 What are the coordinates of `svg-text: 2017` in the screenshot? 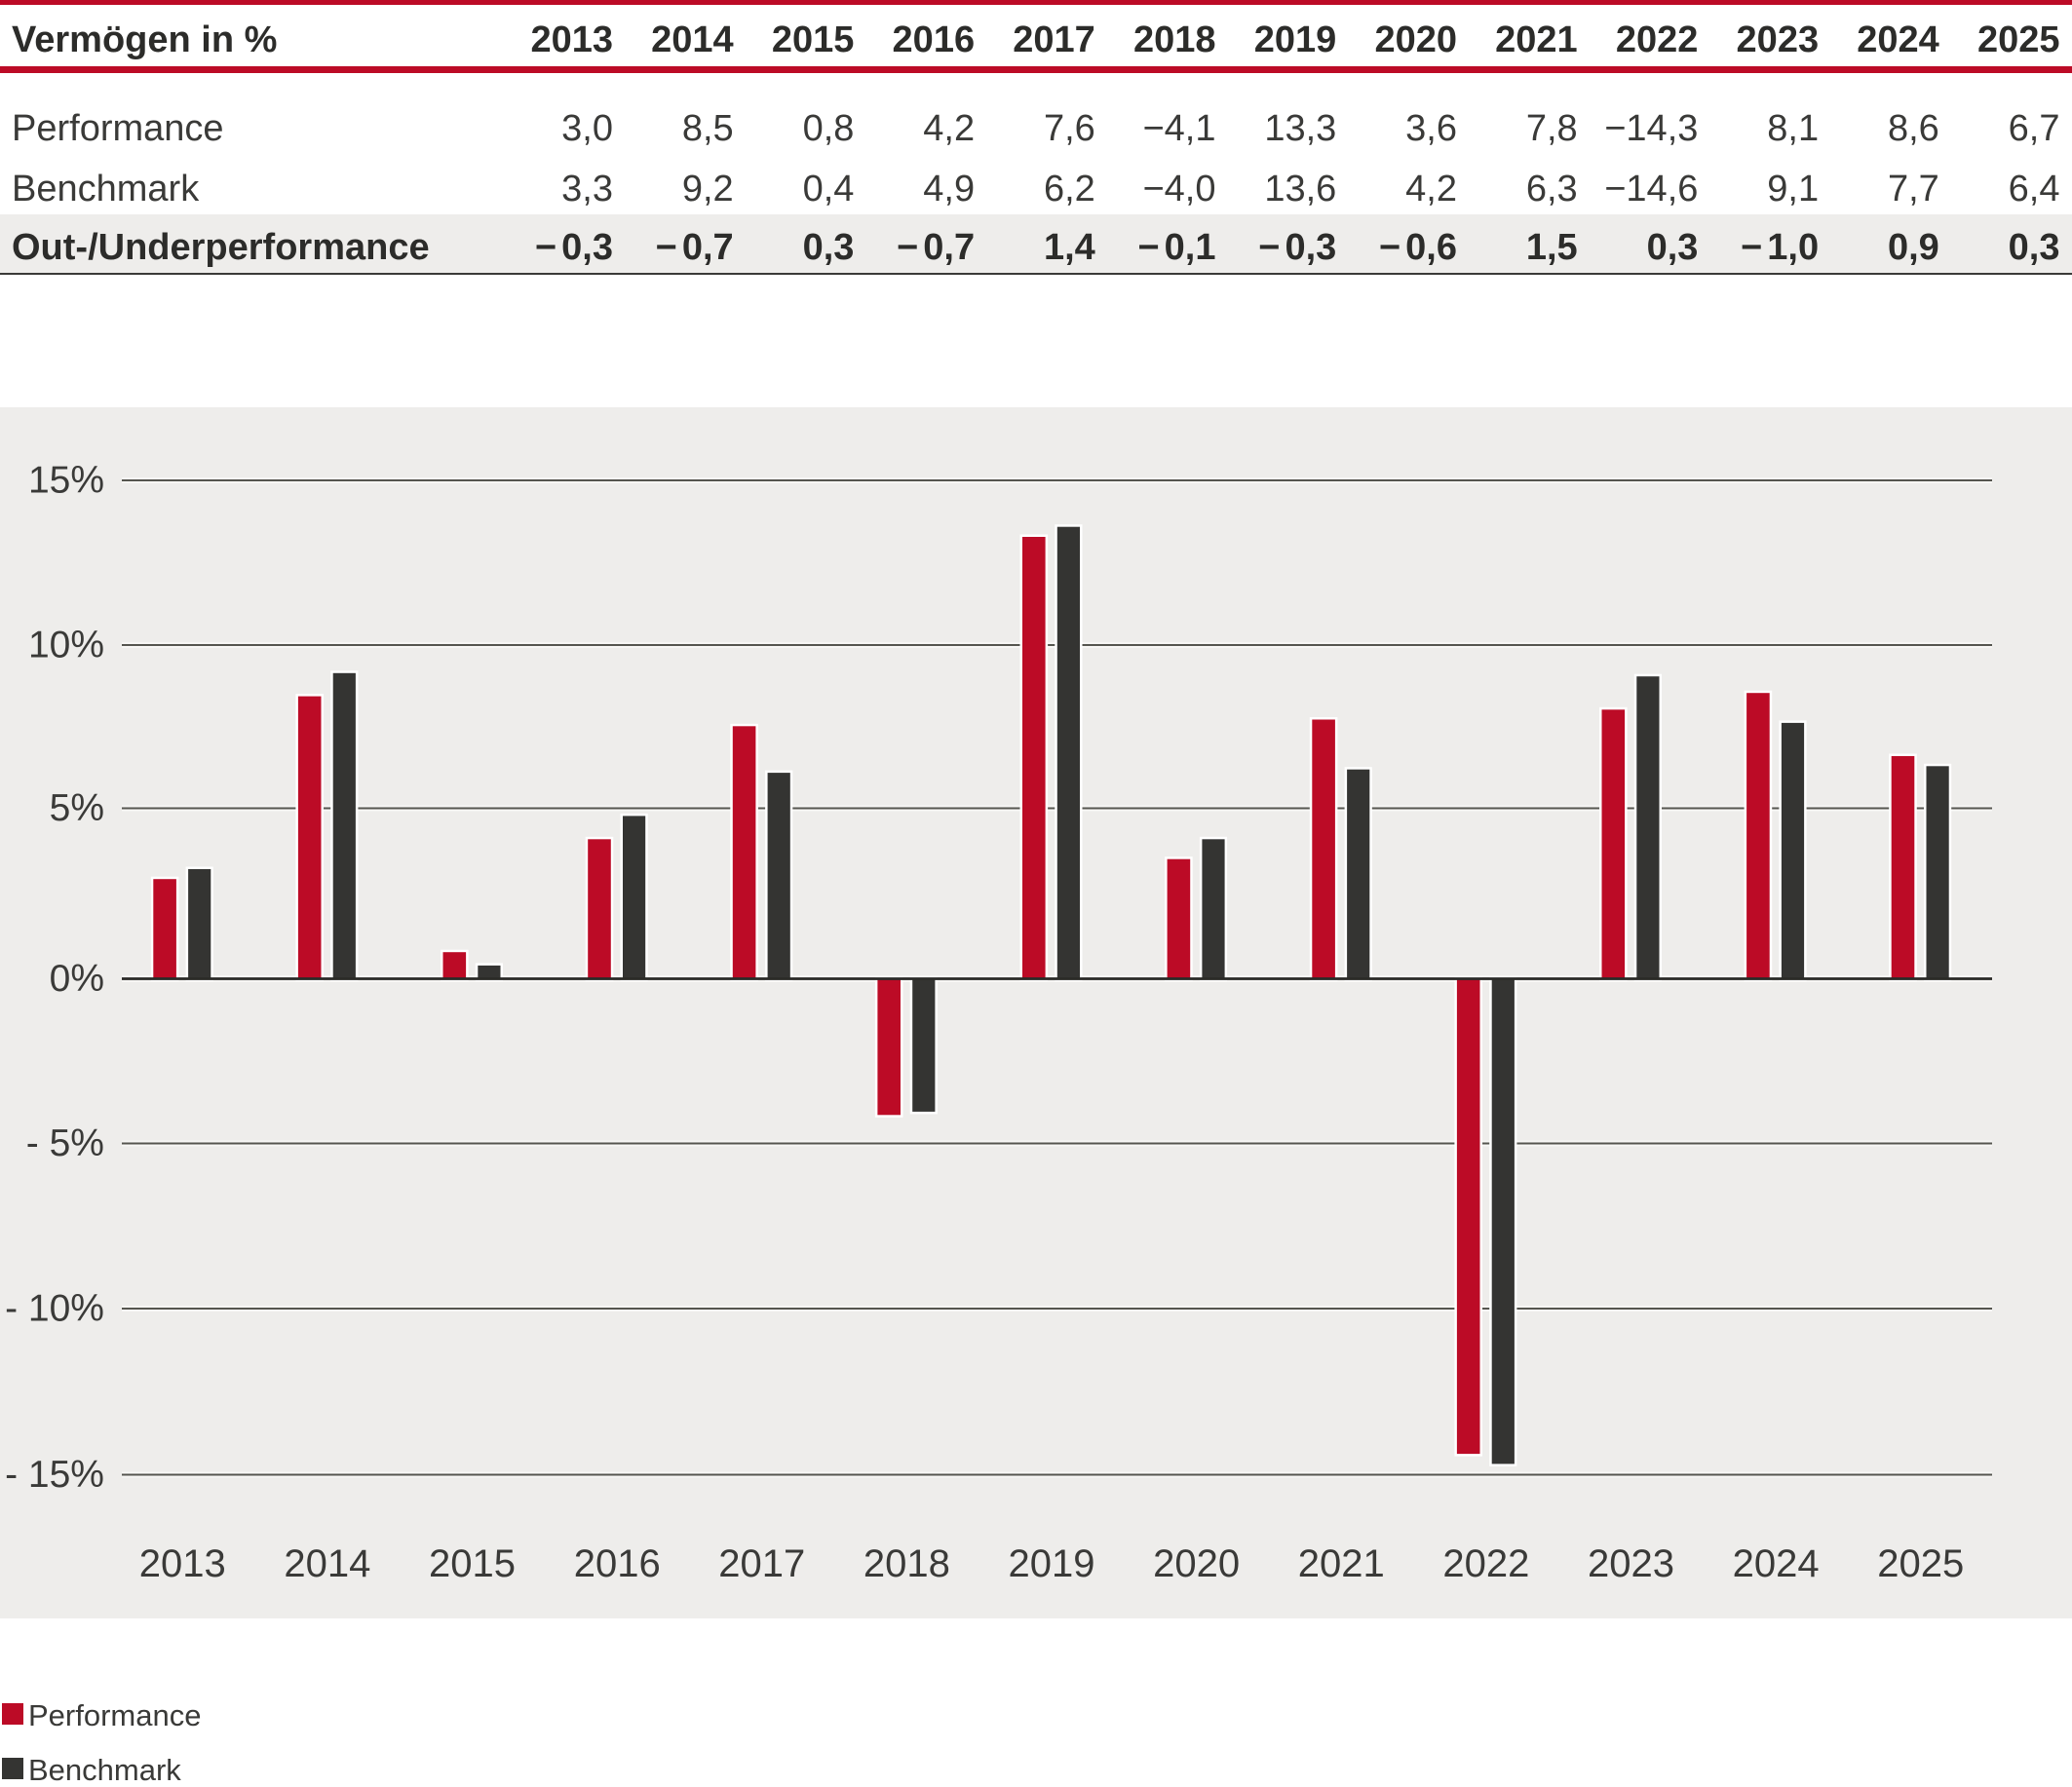 It's located at (761, 1563).